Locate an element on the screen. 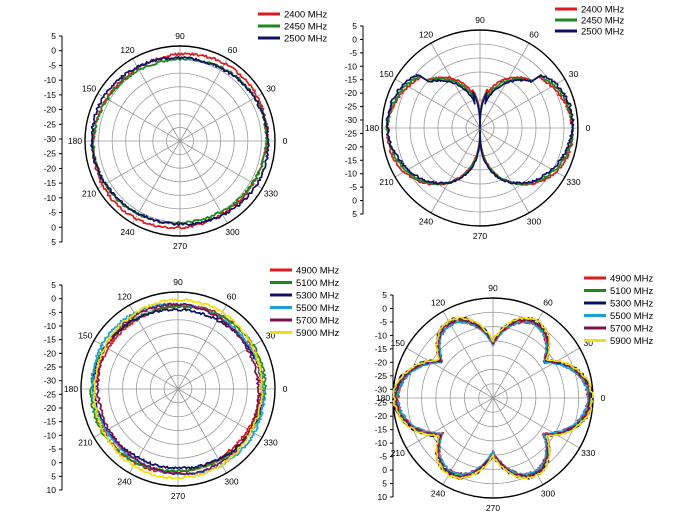  angle-tick-label: 300 is located at coordinates (548, 493).